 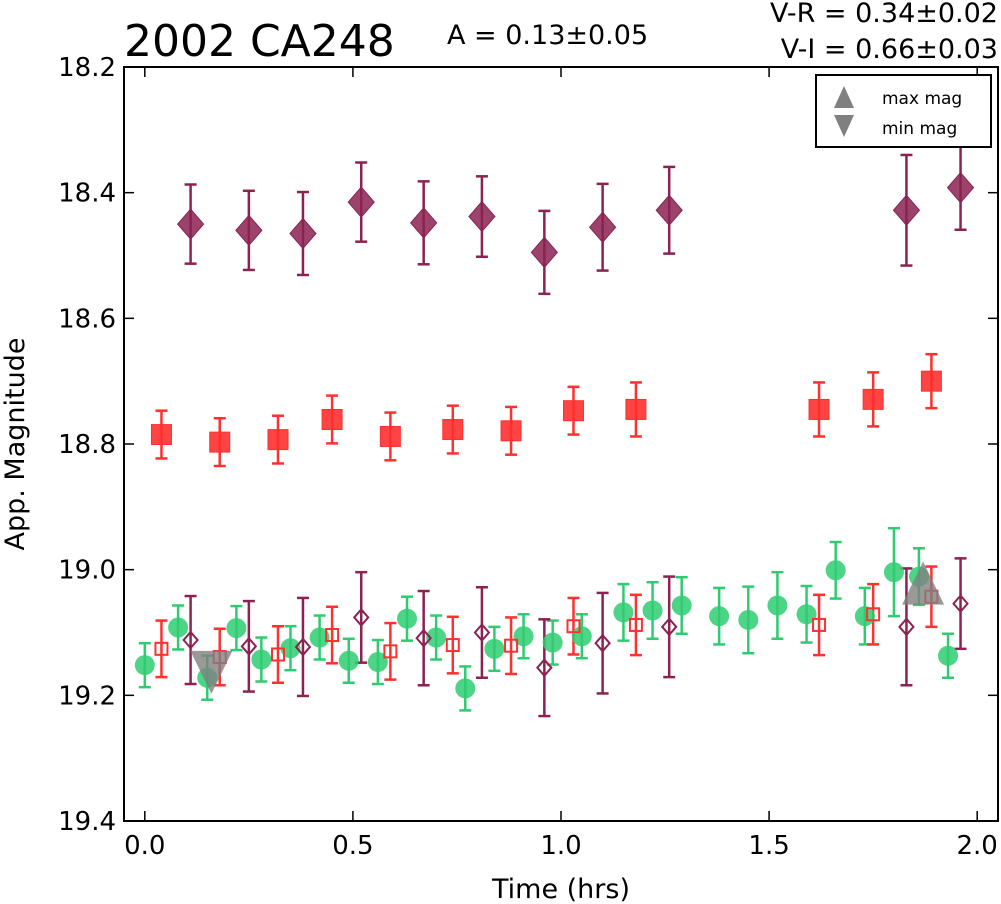 I want to click on x-tick-label: 2.0, so click(x=977, y=846).